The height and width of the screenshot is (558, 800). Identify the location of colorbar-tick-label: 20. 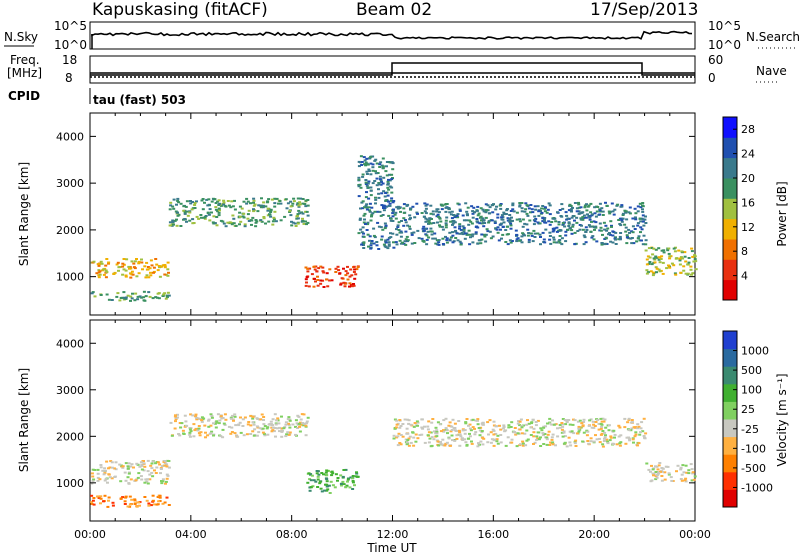
(748, 178).